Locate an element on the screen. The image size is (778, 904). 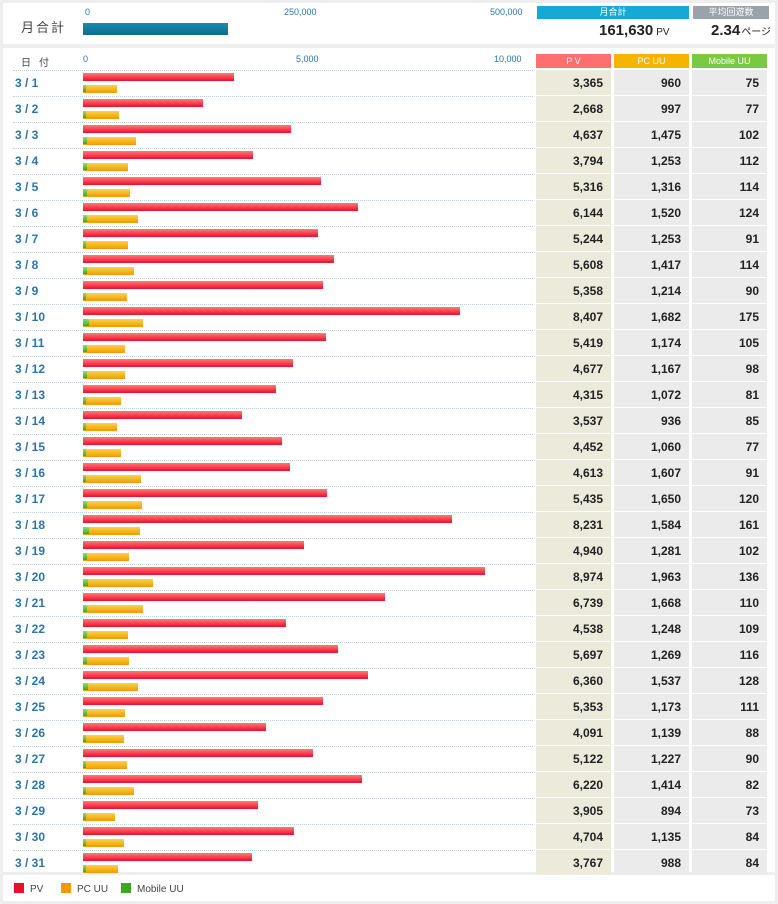
mobile-uu-value: 114 is located at coordinates (729, 186).